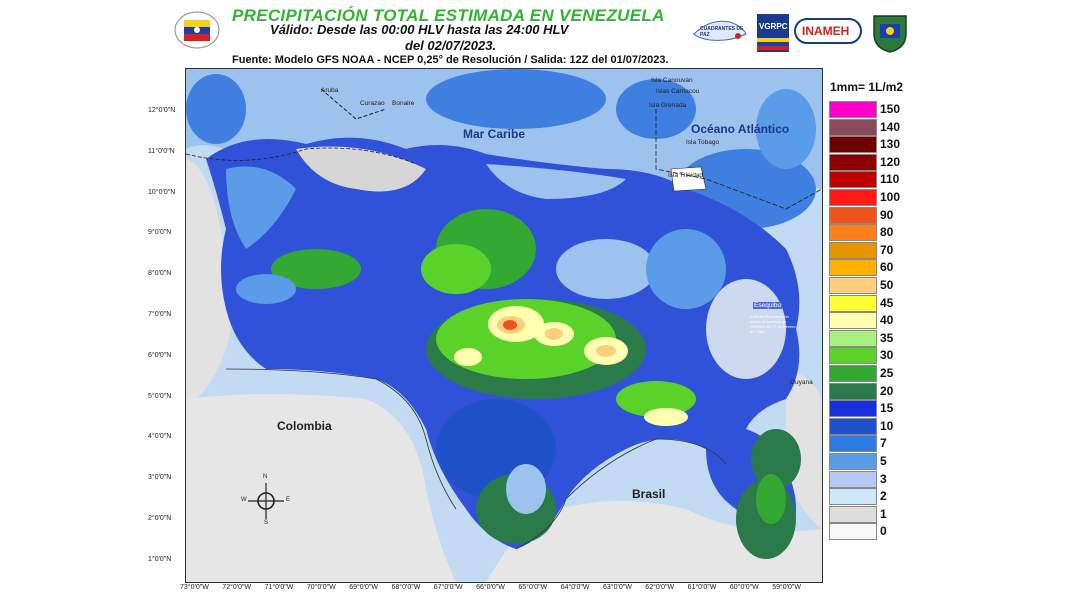 This screenshot has height=601, width=1068. What do you see at coordinates (160, 559) in the screenshot?
I see `latitude-tick-label: 1°0'0"N` at bounding box center [160, 559].